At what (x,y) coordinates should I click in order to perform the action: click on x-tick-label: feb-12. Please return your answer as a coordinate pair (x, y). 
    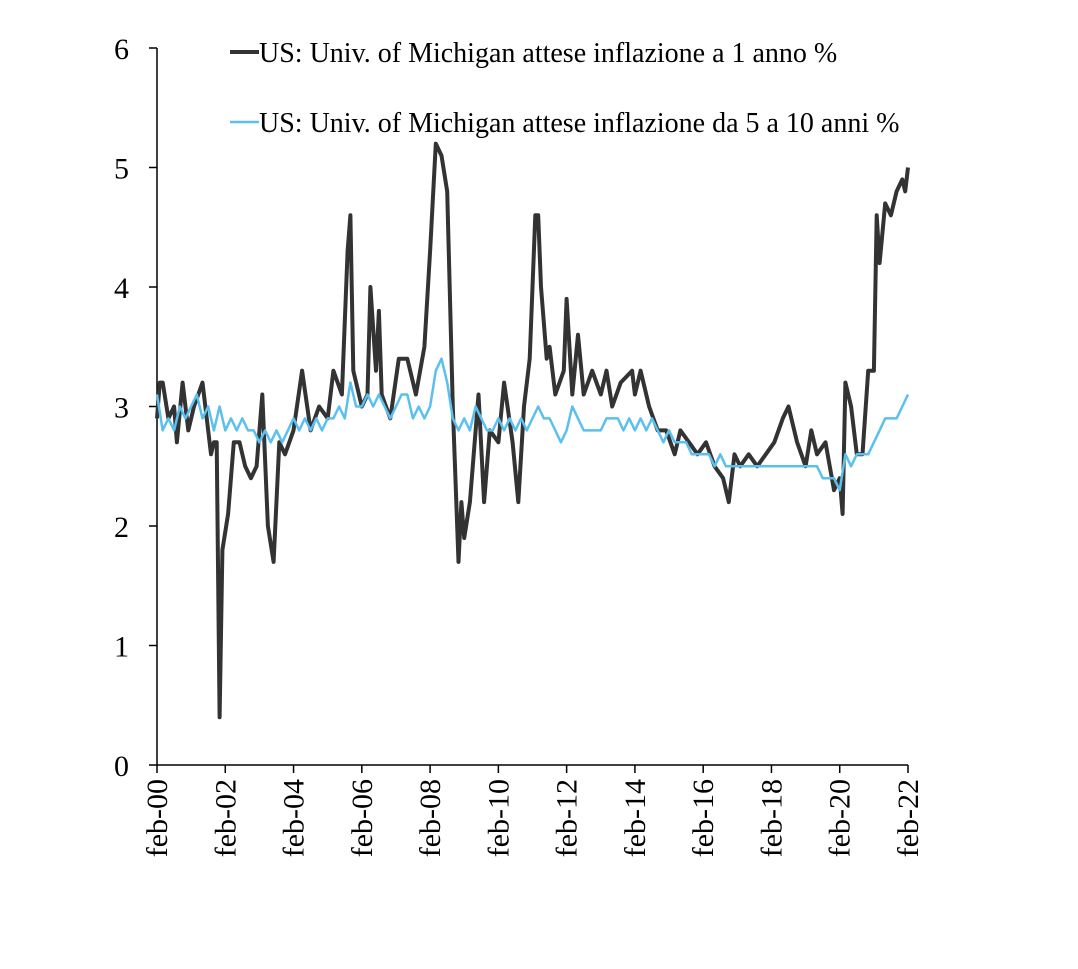
    Looking at the image, I should click on (567, 818).